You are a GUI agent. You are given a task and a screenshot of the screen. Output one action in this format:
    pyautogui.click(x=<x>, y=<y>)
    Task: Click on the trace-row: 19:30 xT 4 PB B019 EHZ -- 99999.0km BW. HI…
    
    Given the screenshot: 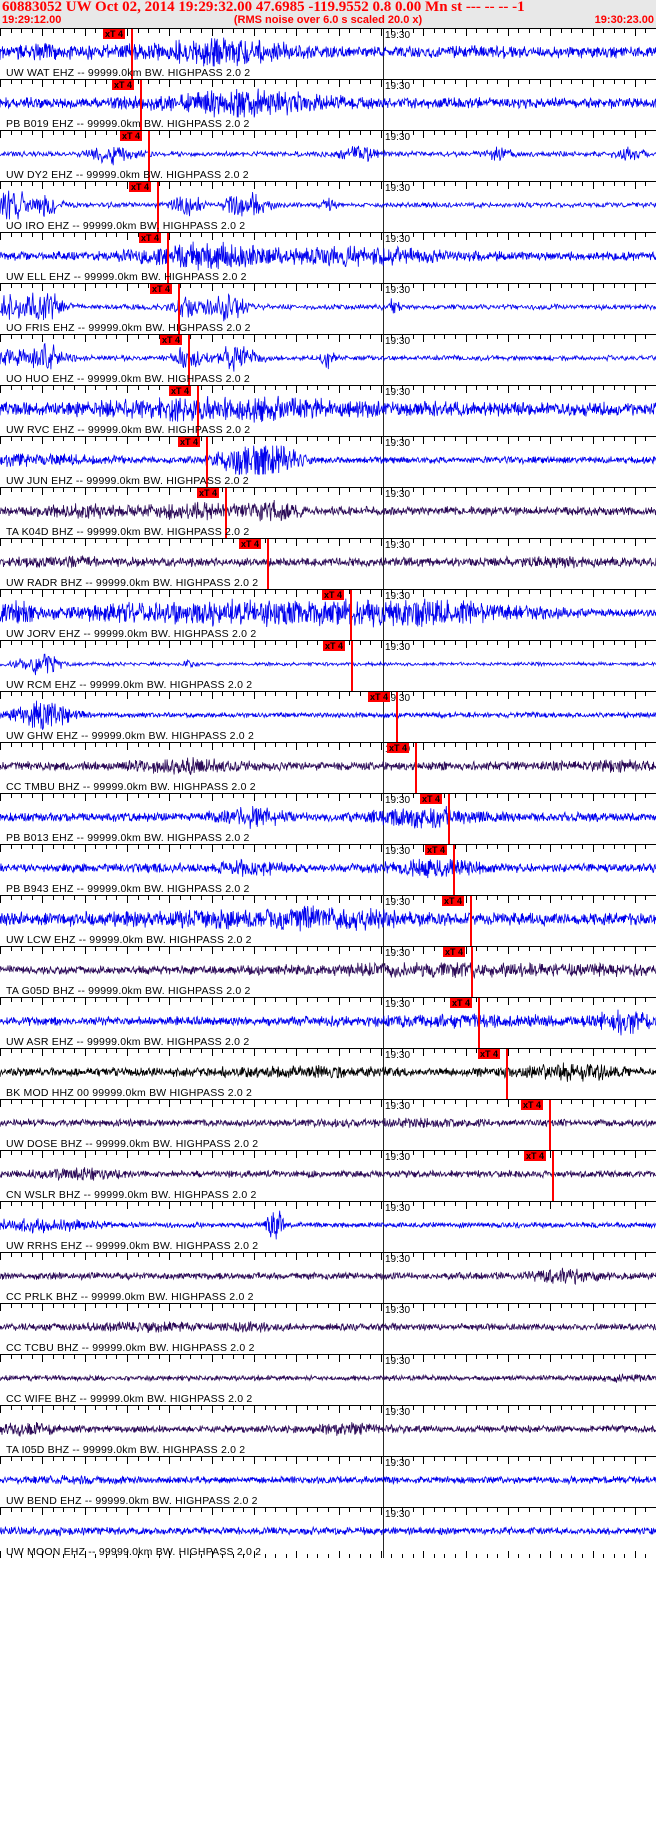 What is the action you would take?
    pyautogui.click(x=328, y=104)
    